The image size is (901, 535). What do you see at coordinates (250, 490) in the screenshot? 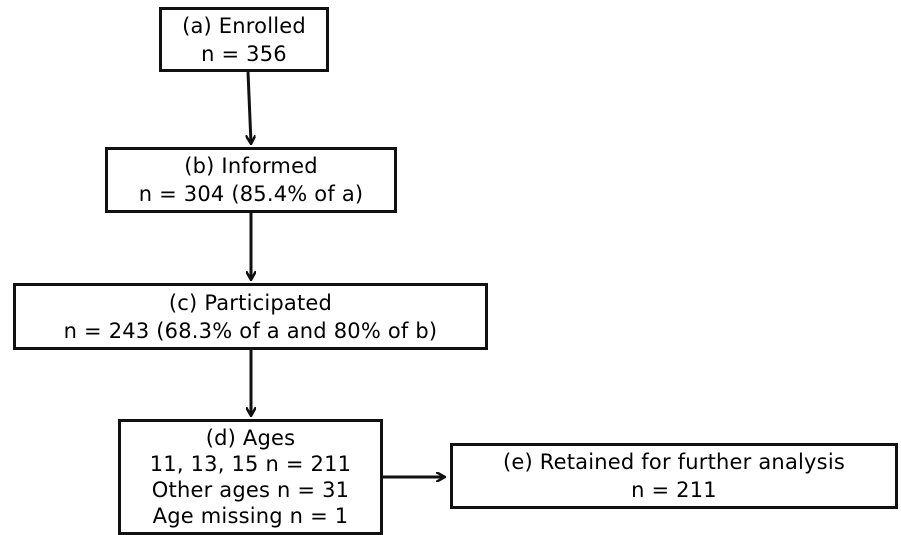
I see `node-ages-other: Other ages n = 31` at bounding box center [250, 490].